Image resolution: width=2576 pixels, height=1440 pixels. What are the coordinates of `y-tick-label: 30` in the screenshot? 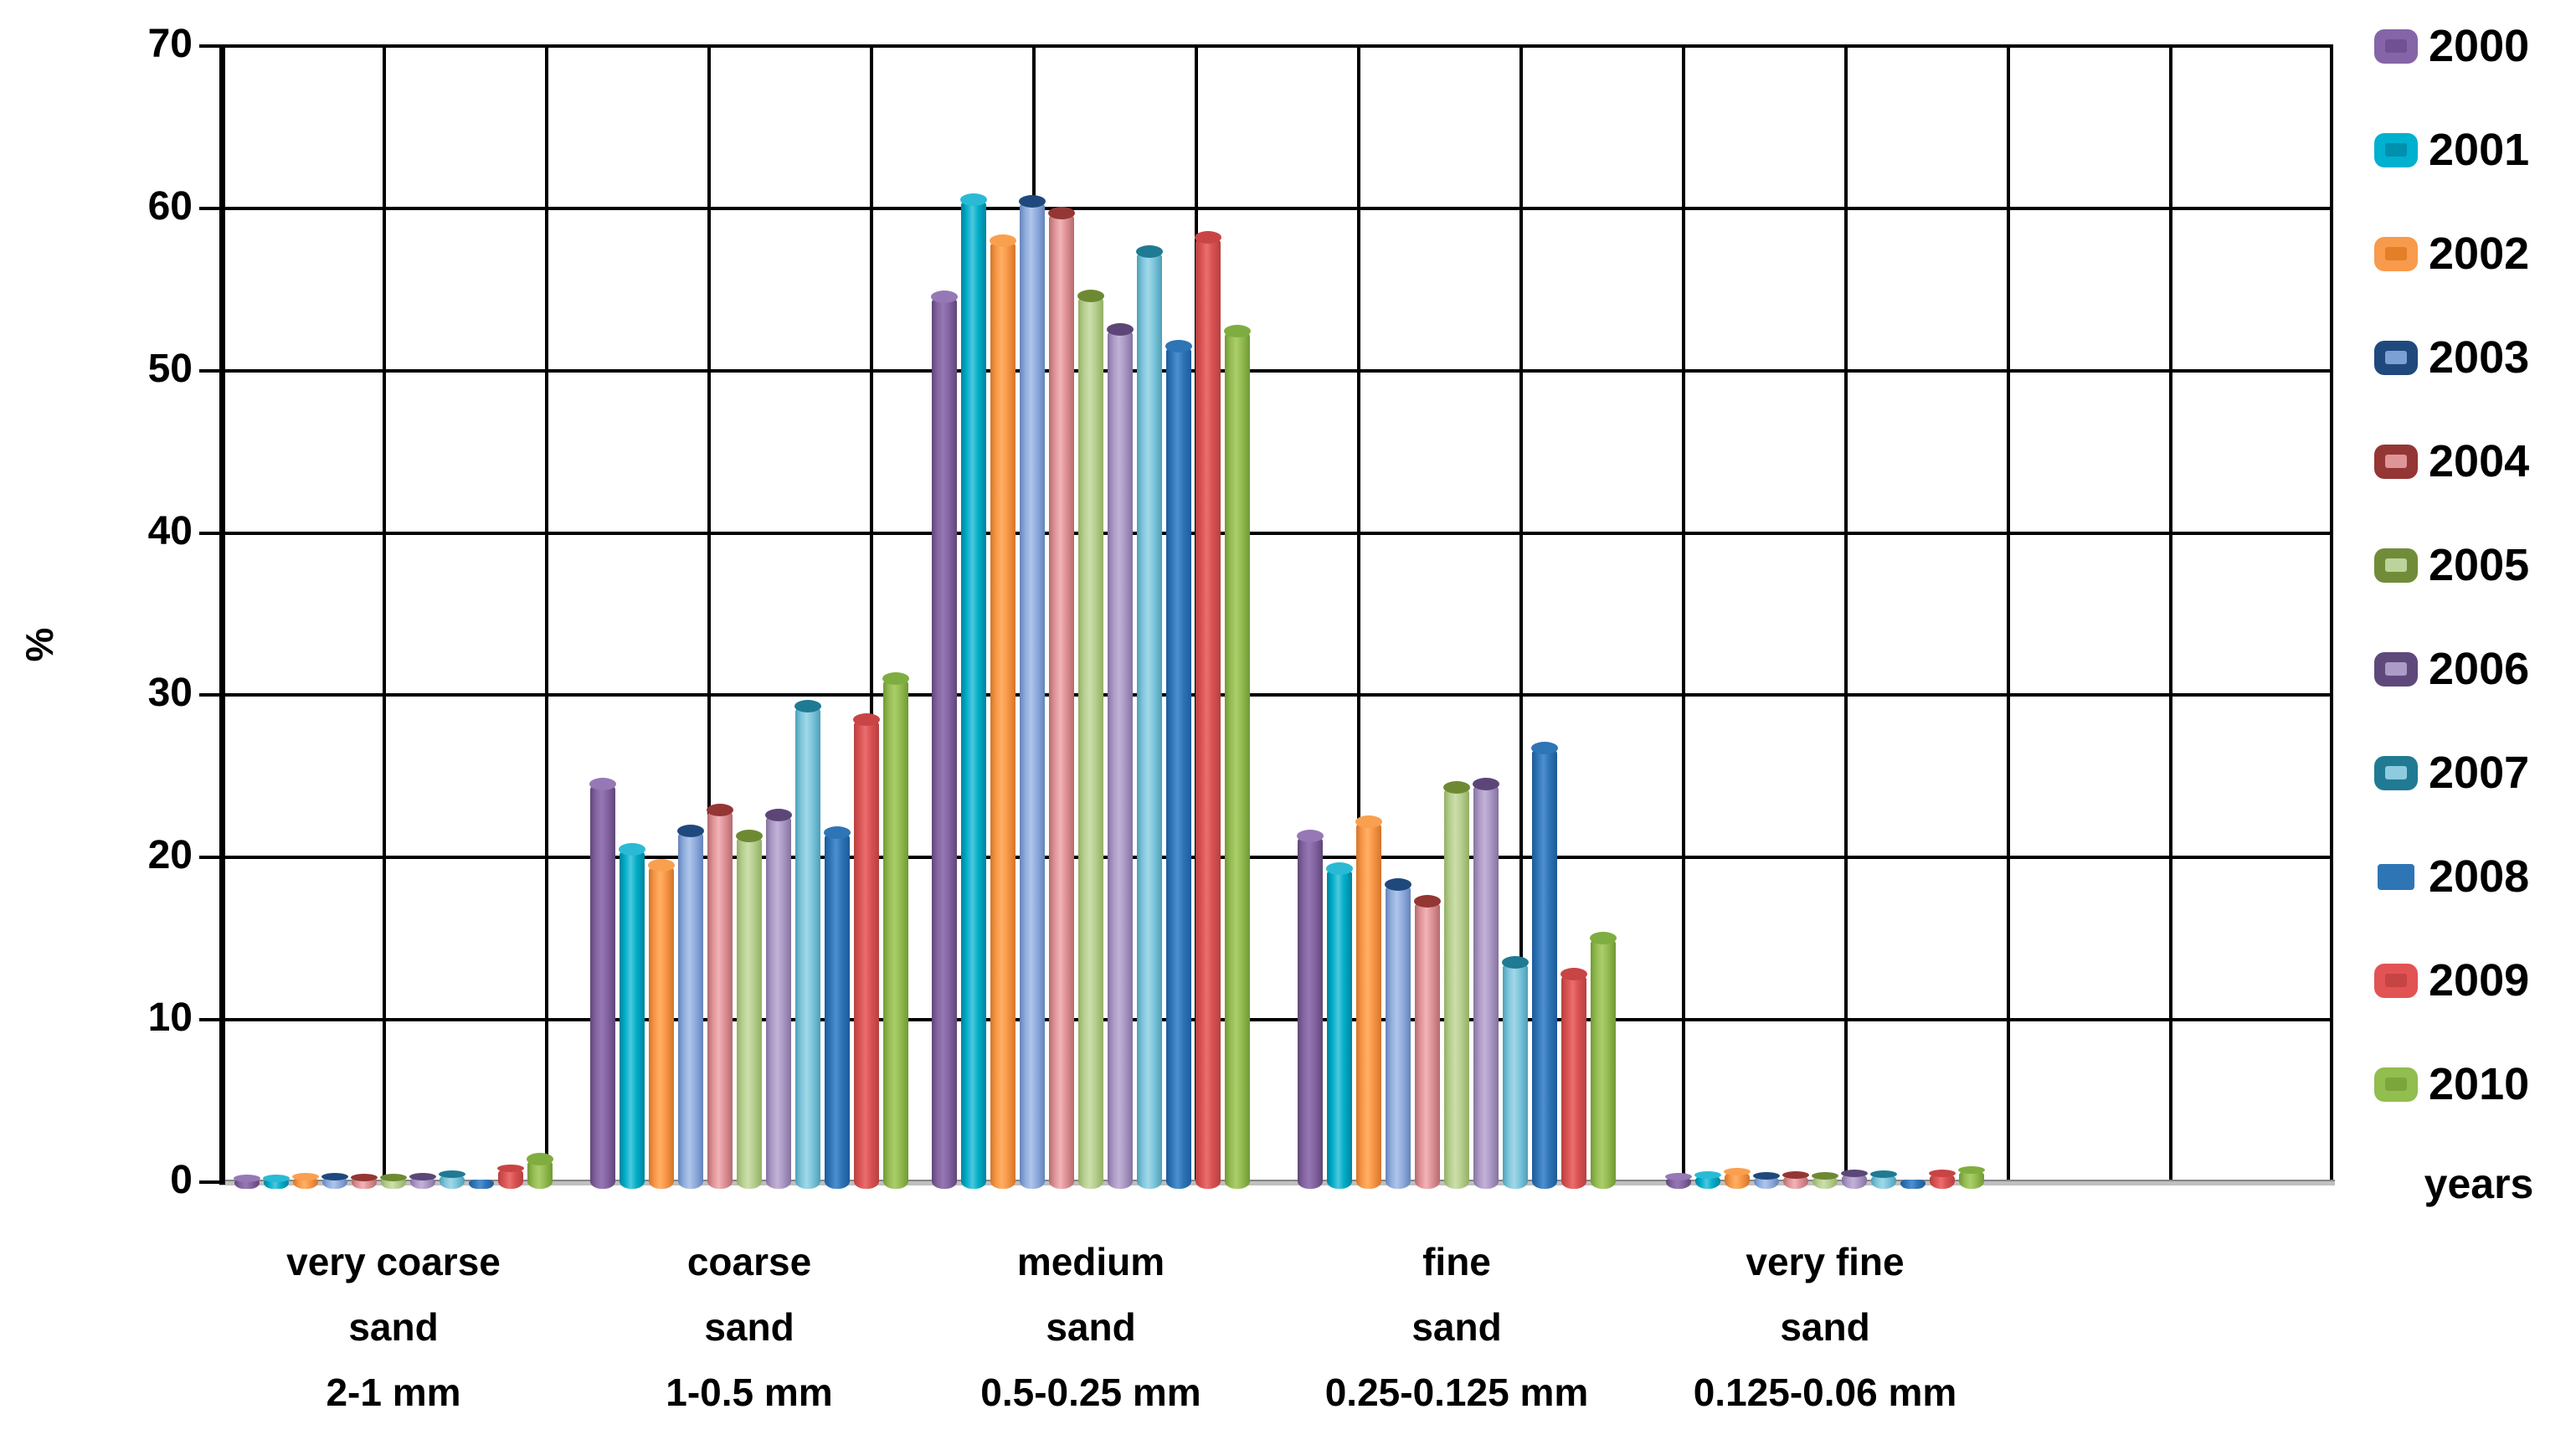 It's located at (170, 693).